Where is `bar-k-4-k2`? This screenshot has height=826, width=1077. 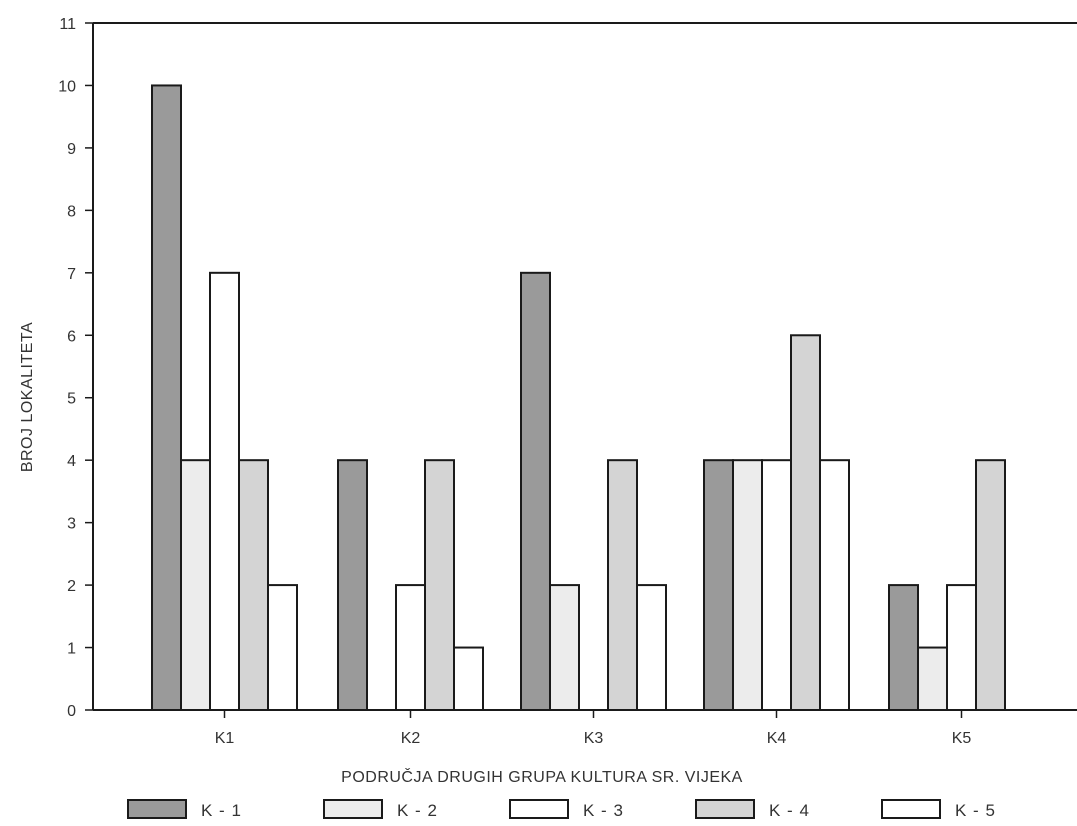
bar-k-4-k2 is located at coordinates (439, 585).